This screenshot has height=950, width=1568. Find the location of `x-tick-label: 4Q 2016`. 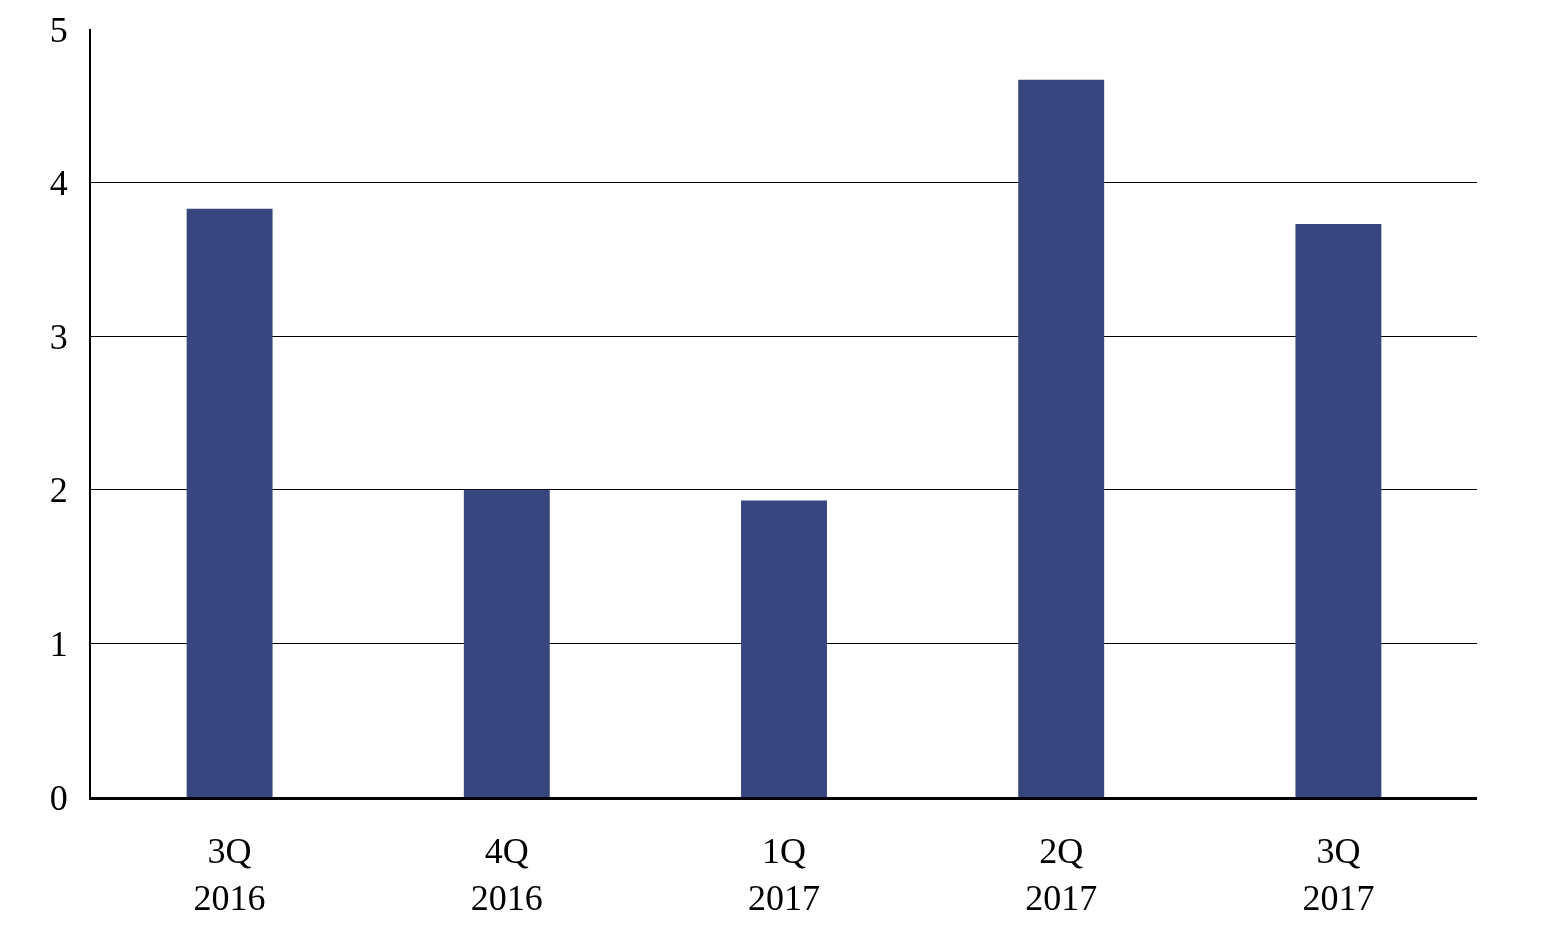

x-tick-label: 4Q 2016 is located at coordinates (506, 874).